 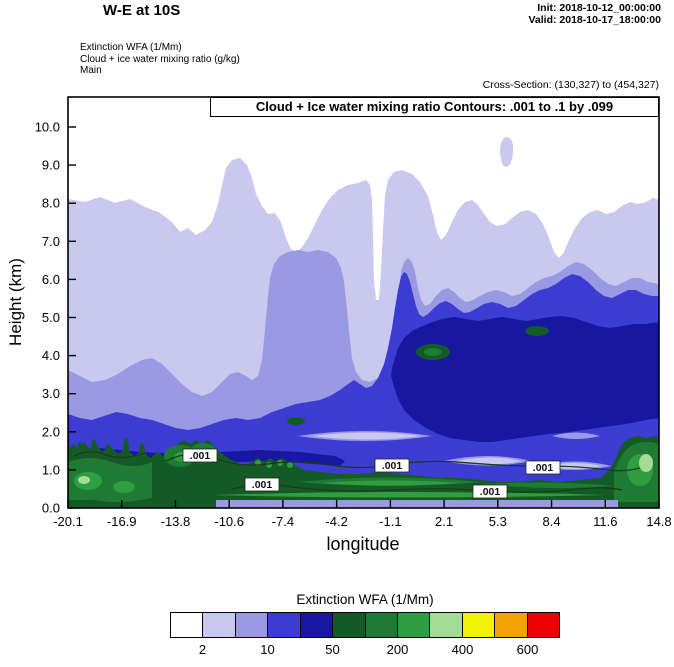 I want to click on fill-streak-green-right, so click(x=548, y=485).